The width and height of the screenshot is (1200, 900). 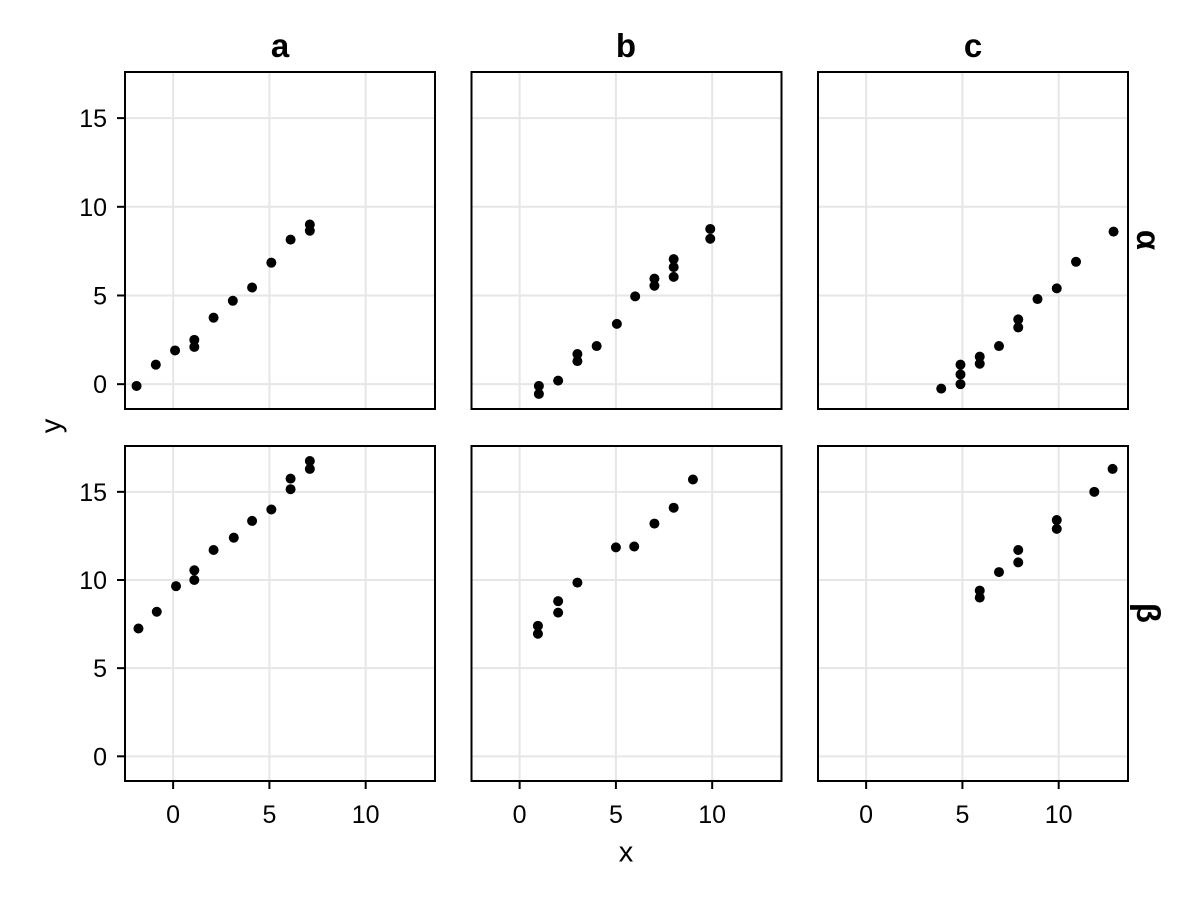 I want to click on panel-background-a-β, so click(x=280, y=613).